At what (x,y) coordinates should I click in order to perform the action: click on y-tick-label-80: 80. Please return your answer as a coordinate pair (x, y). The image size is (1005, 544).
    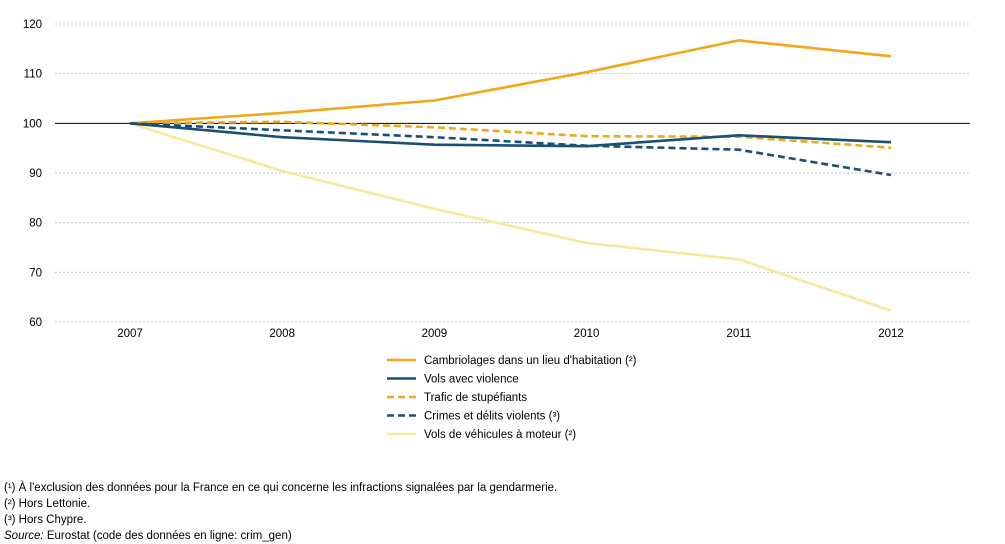
    Looking at the image, I should click on (35, 224).